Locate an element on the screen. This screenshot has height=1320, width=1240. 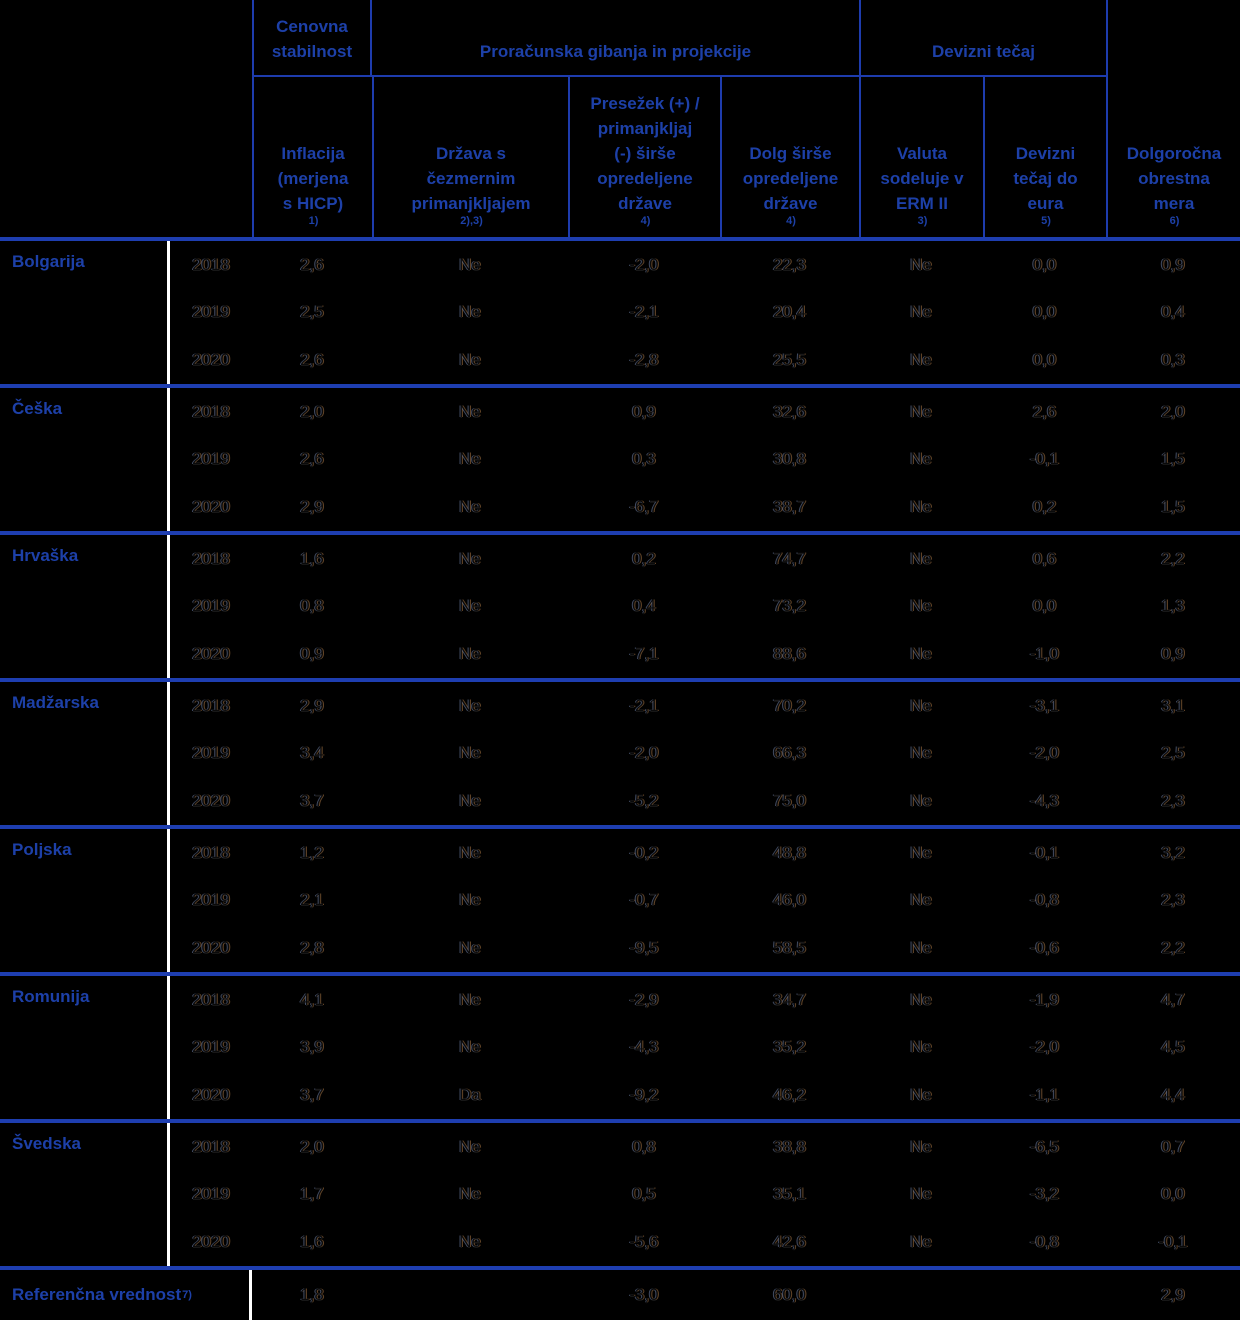
fx-rate-value: 0,0 is located at coordinates (1044, 264).